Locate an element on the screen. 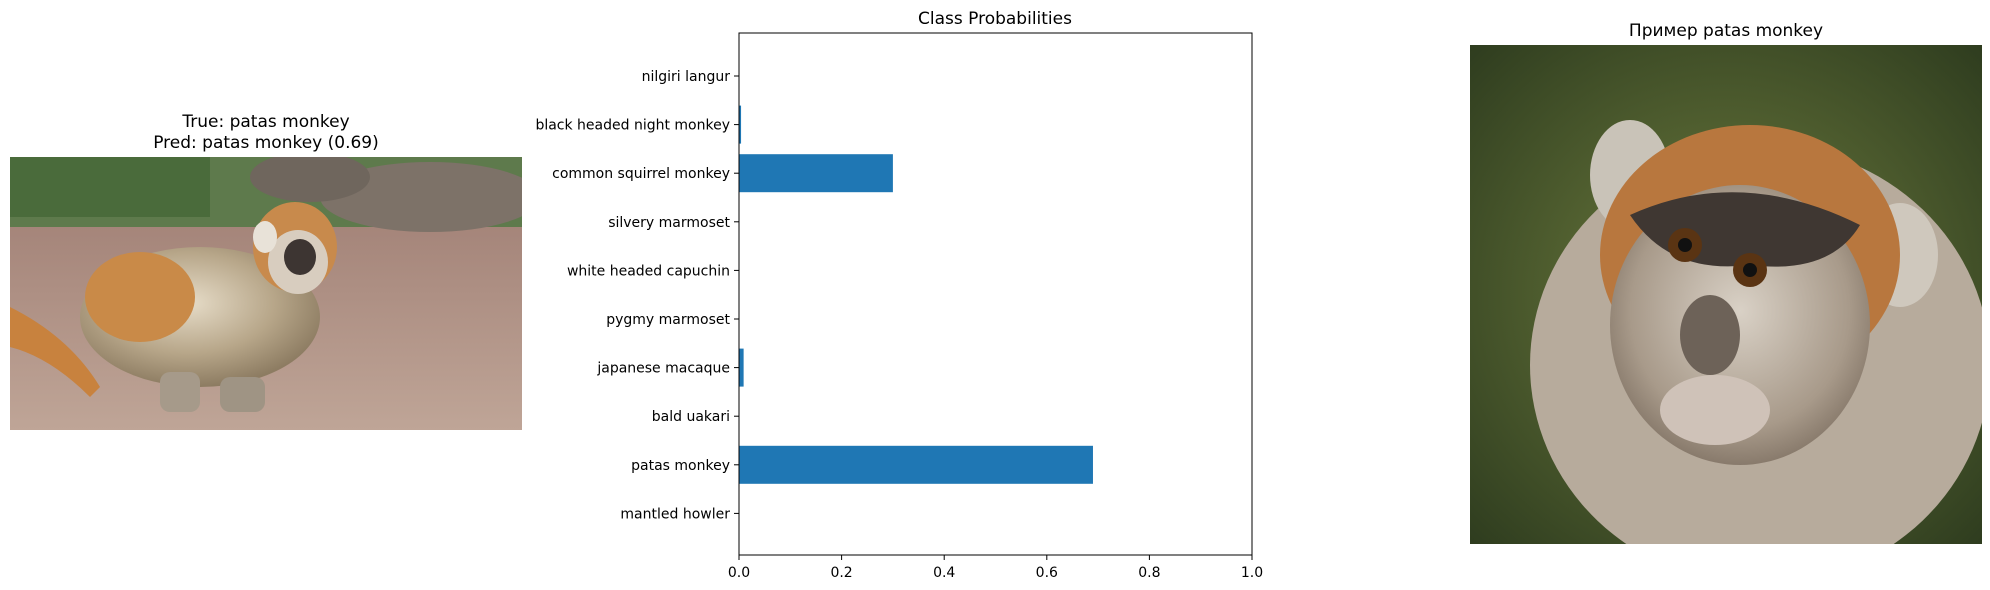 The image size is (1990, 590). y-tick-label: mantled howler is located at coordinates (675, 514).